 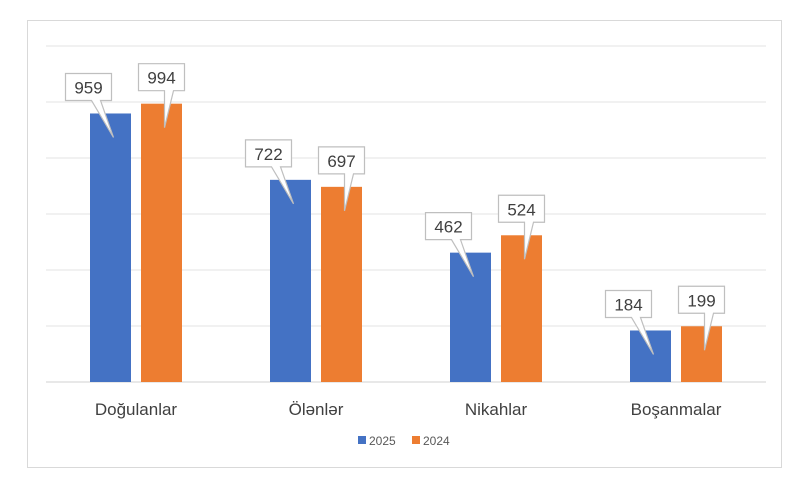 I want to click on category-label: Nikahlar, so click(x=496, y=409).